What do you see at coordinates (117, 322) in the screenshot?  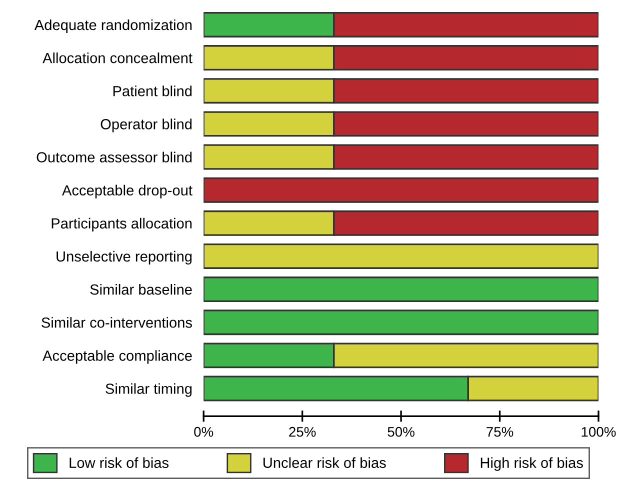 I see `y-tick-label: Similar co-interventions` at bounding box center [117, 322].